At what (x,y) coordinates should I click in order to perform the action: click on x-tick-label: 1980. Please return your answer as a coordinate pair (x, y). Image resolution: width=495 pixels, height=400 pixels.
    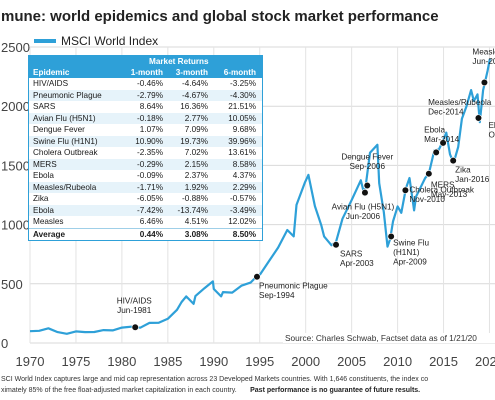
    Looking at the image, I should click on (121, 361).